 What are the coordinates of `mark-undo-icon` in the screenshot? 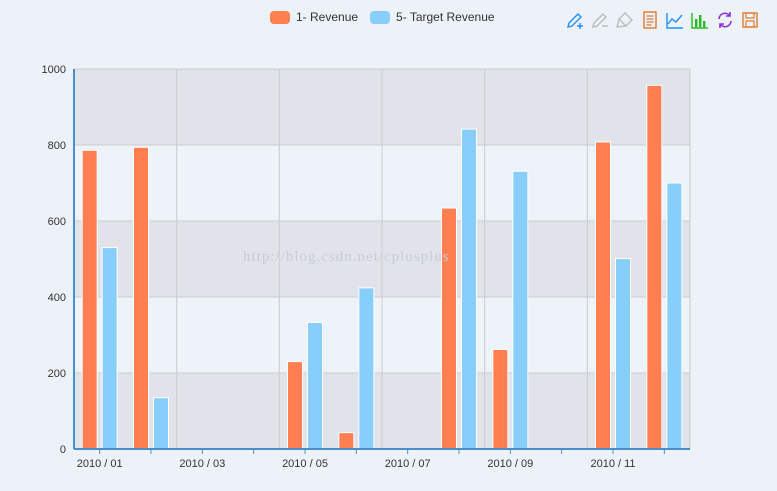 It's located at (600, 20).